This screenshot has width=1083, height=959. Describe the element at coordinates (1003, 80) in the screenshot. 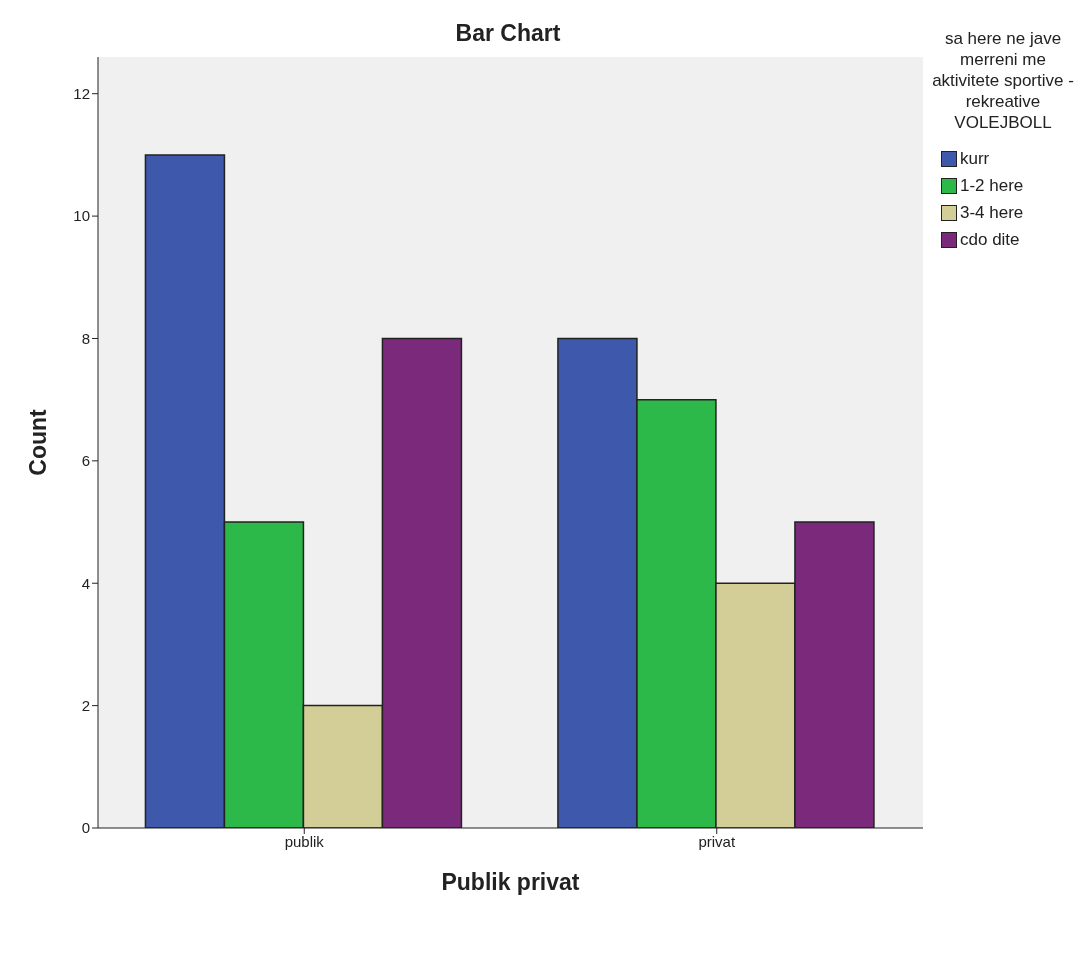

I see `legend-title: sa here ne jave merreni me aktivitete sportive - rekreative VOLEJBOLL` at that location.